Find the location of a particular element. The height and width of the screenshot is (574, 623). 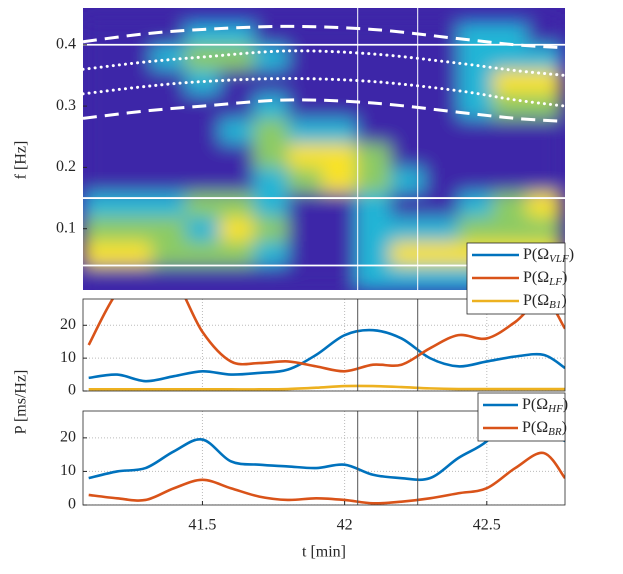

y-axis-label: f [Hz] is located at coordinates (21, 160).